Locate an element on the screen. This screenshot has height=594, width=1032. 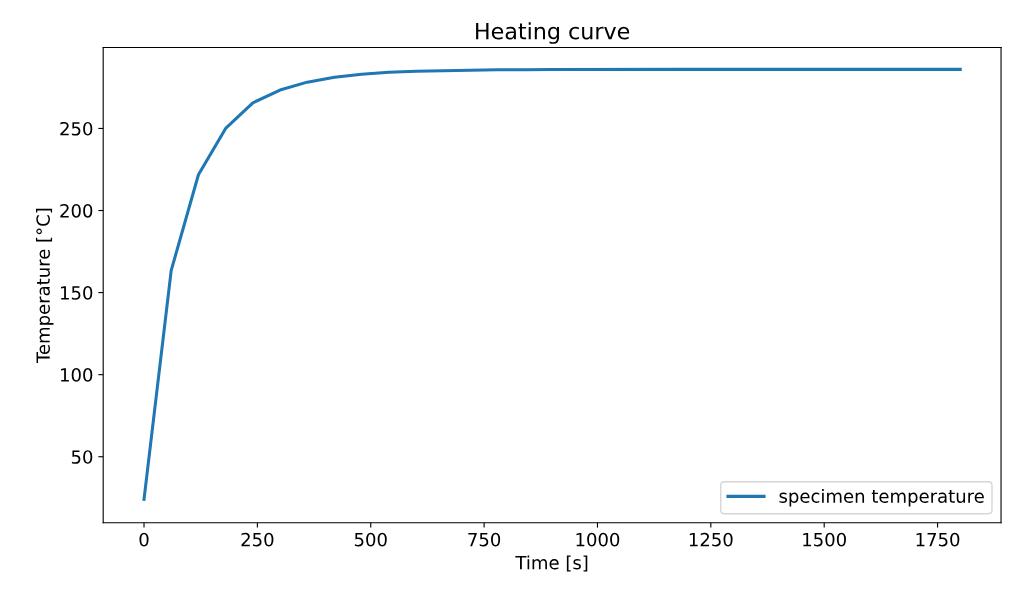
x-tick-label: 250 is located at coordinates (257, 539).